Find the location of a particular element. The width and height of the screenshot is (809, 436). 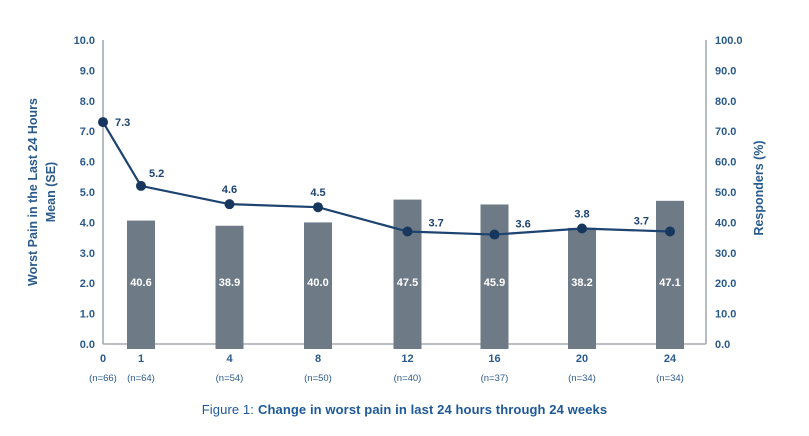

right-axis-tick-label: 40.0 is located at coordinates (725, 223).